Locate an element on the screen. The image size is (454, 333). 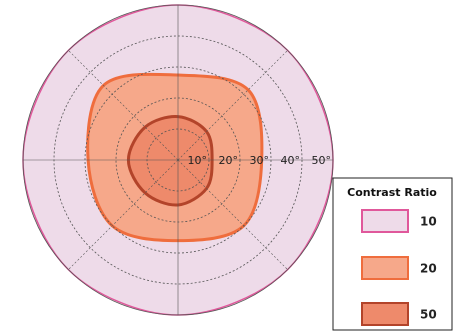
r-tick-label: 30° is located at coordinates (260, 160).